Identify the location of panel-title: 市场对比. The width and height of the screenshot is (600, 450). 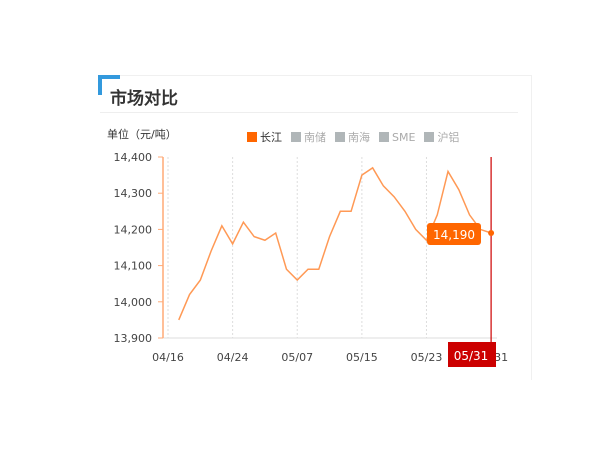
(144, 99).